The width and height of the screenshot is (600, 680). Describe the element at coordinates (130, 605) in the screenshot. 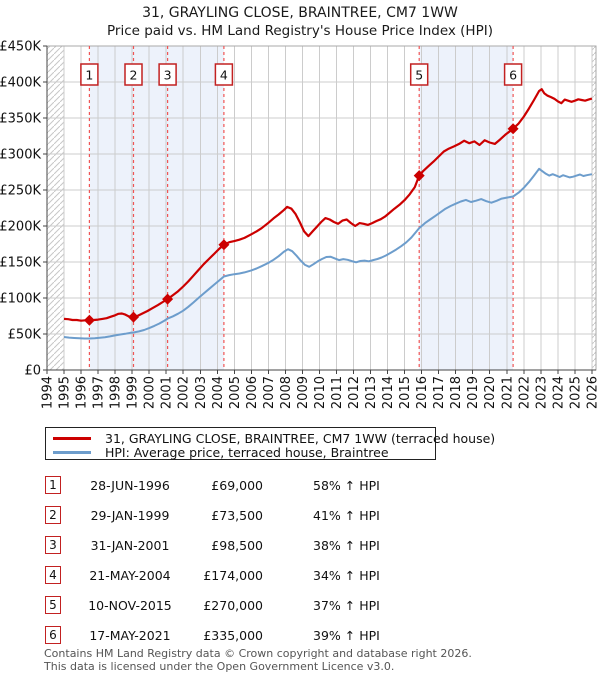

I see `sale-date: 10-NOV-2015` at that location.